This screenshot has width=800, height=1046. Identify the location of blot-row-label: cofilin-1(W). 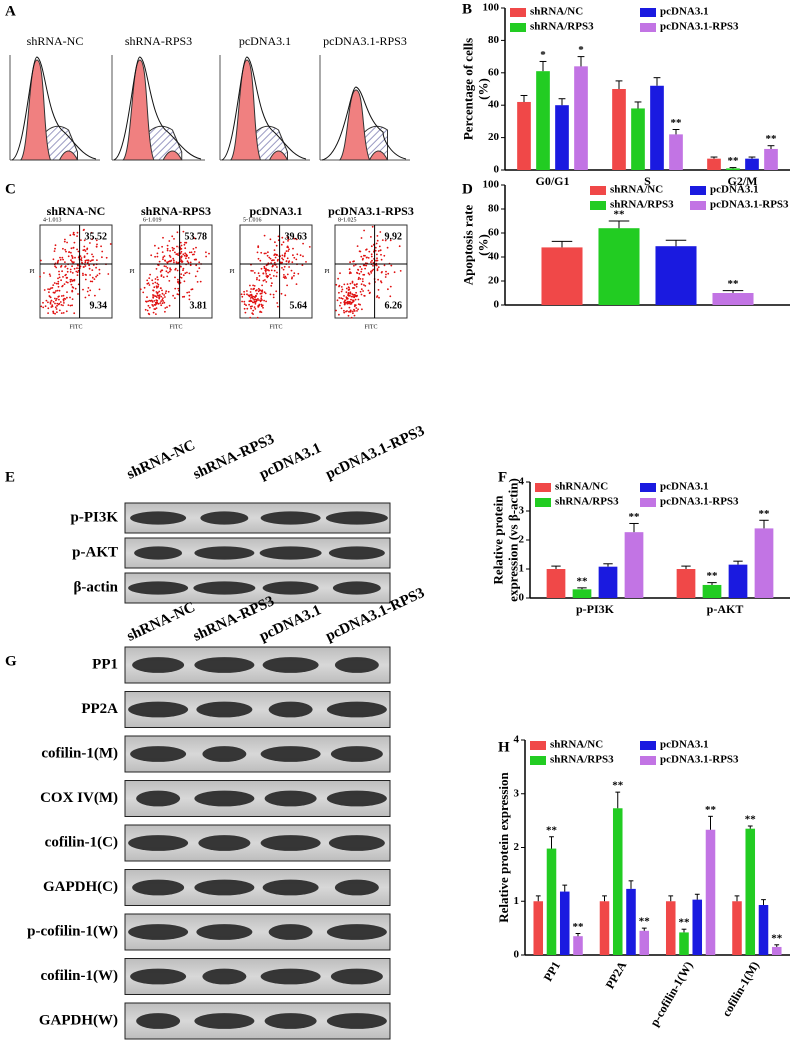
(79, 976).